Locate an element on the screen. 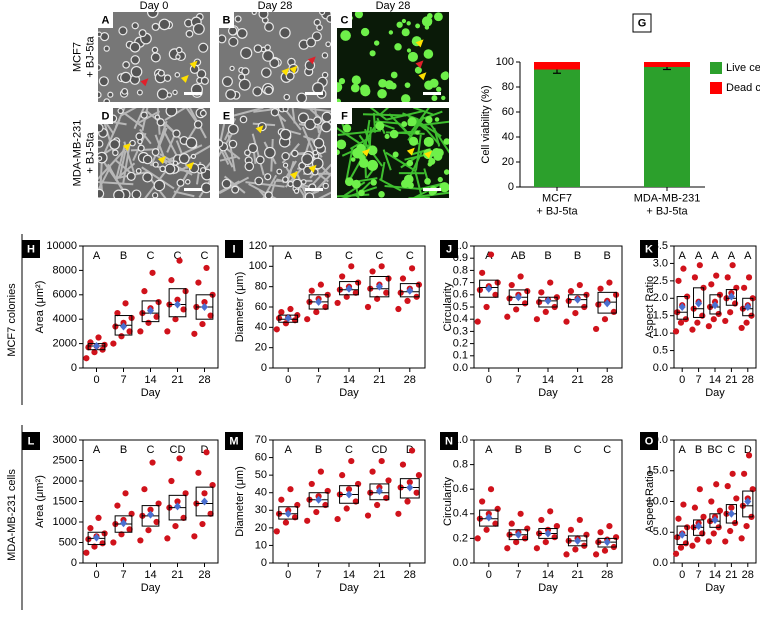 This screenshot has width=760, height=625. group-letter: C is located at coordinates (349, 450).